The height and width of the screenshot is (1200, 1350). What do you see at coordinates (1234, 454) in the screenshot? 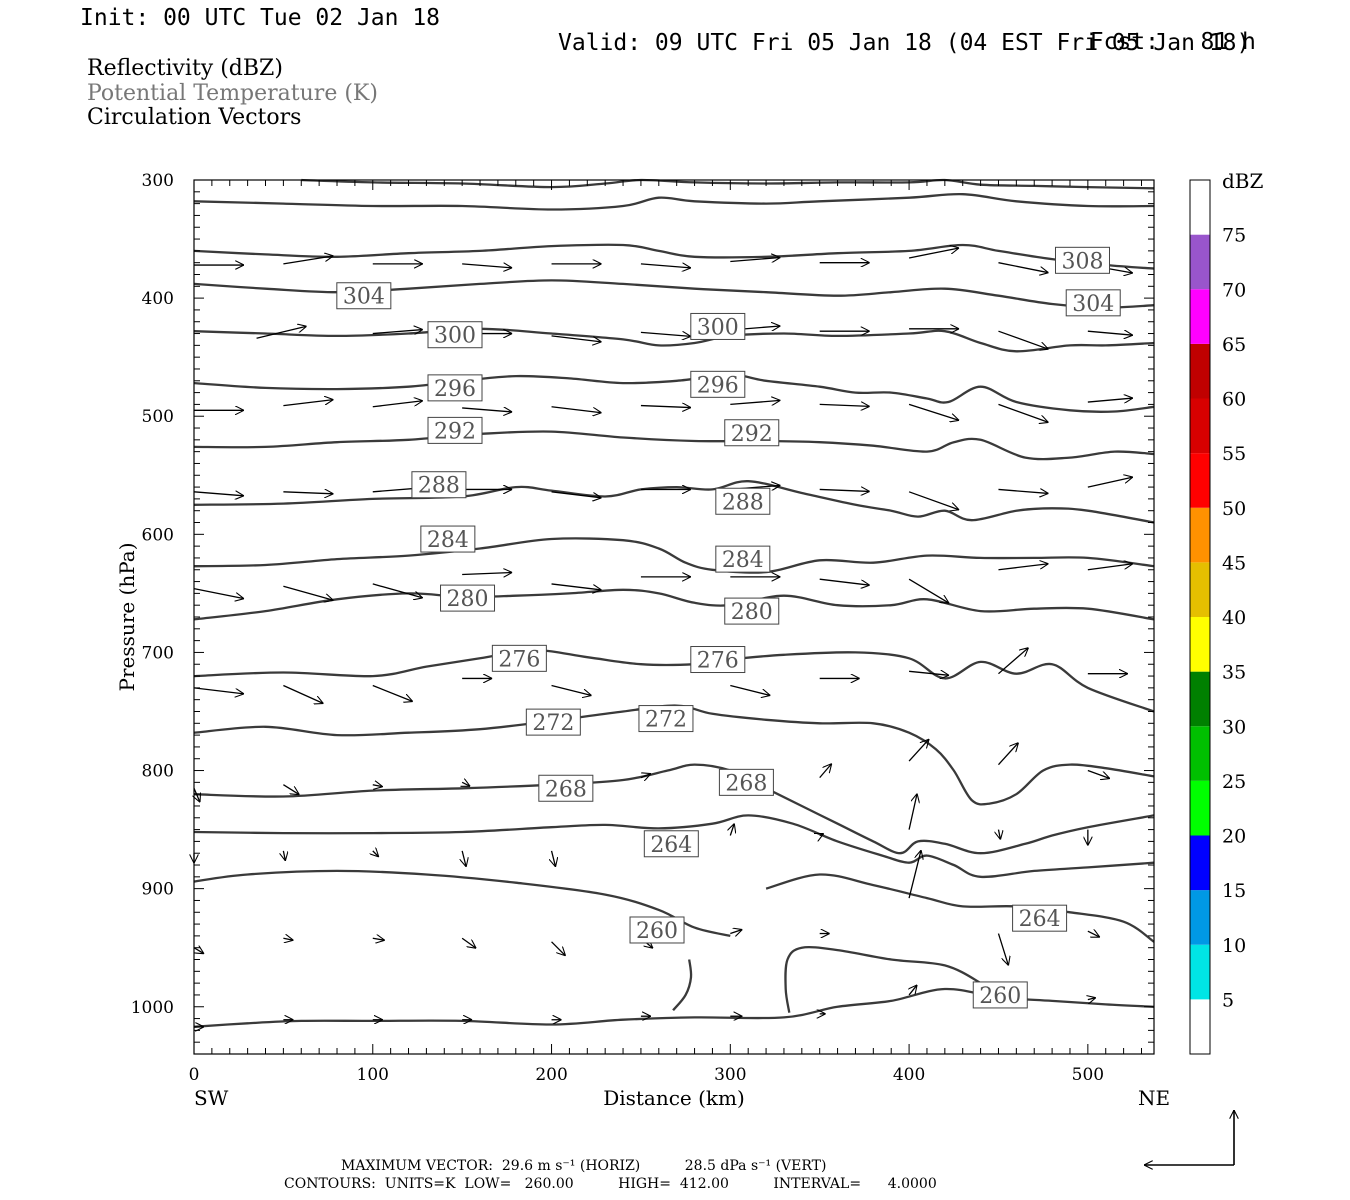
I see `colorbar-level: 55` at bounding box center [1234, 454].